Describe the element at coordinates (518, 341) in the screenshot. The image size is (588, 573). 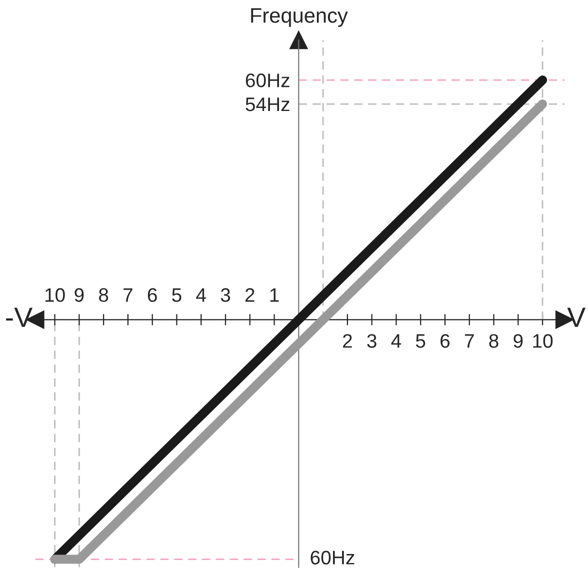
I see `x-tick-label: 9` at that location.